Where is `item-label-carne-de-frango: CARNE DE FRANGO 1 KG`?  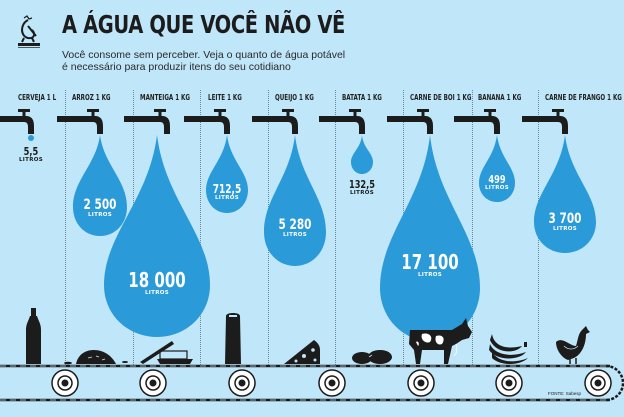 item-label-carne-de-frango: CARNE DE FRANGO 1 KG is located at coordinates (583, 97).